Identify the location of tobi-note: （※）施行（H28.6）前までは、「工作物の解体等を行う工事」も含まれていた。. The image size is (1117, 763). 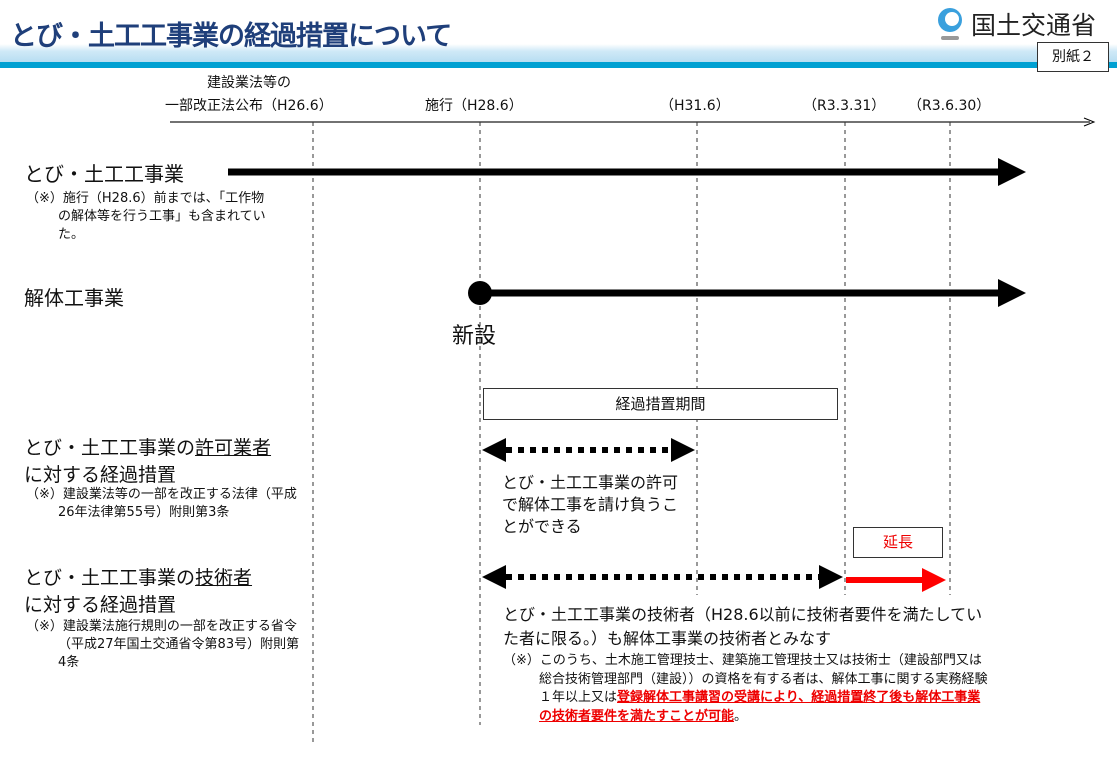
(146, 216).